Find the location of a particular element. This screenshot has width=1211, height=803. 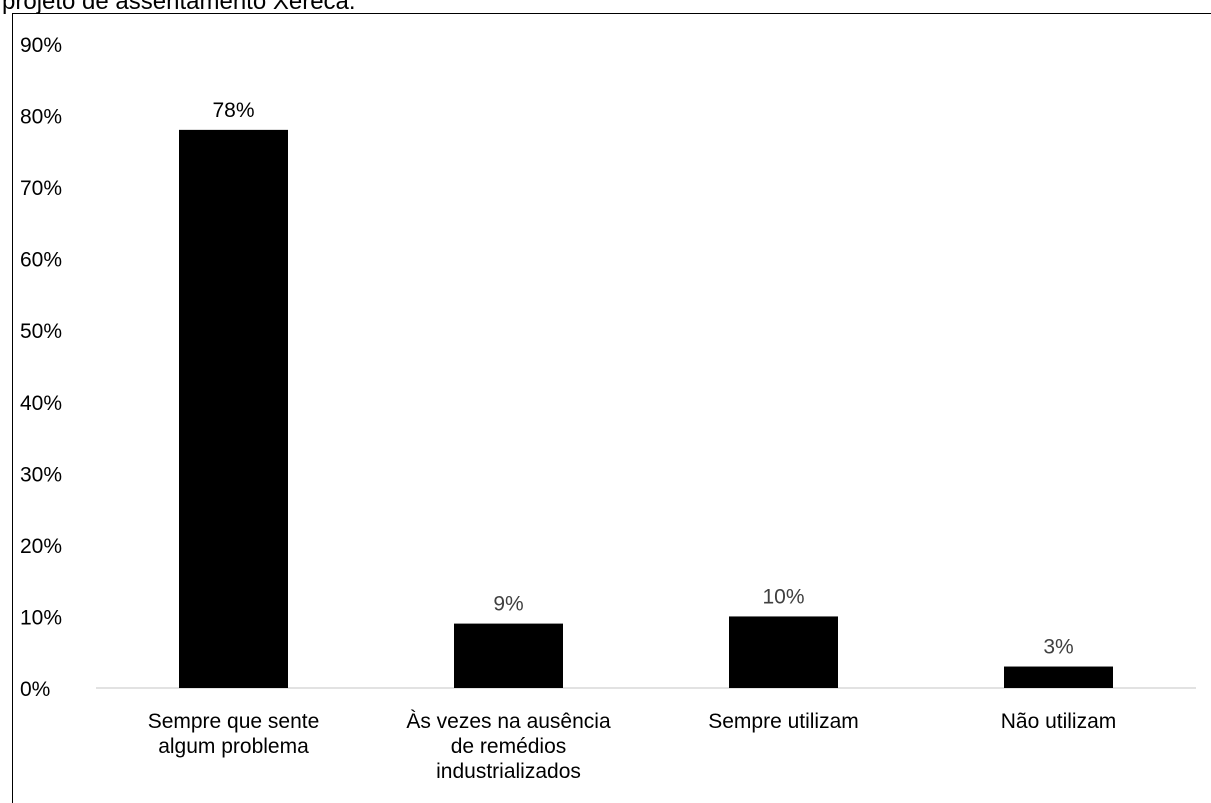

y-tick-label: 50% is located at coordinates (41, 331).